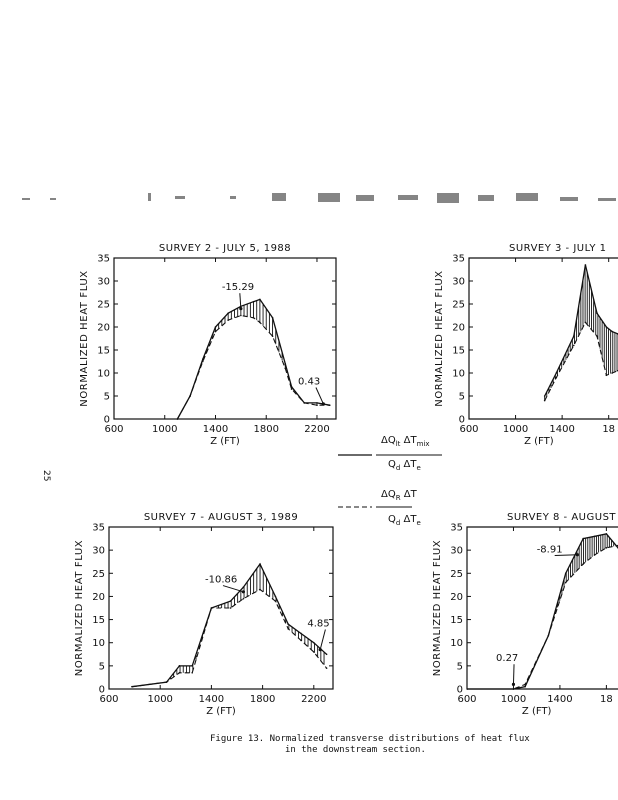 The image size is (618, 800). Describe the element at coordinates (550, 549) in the screenshot. I see `annotation-label: -8.91` at that location.